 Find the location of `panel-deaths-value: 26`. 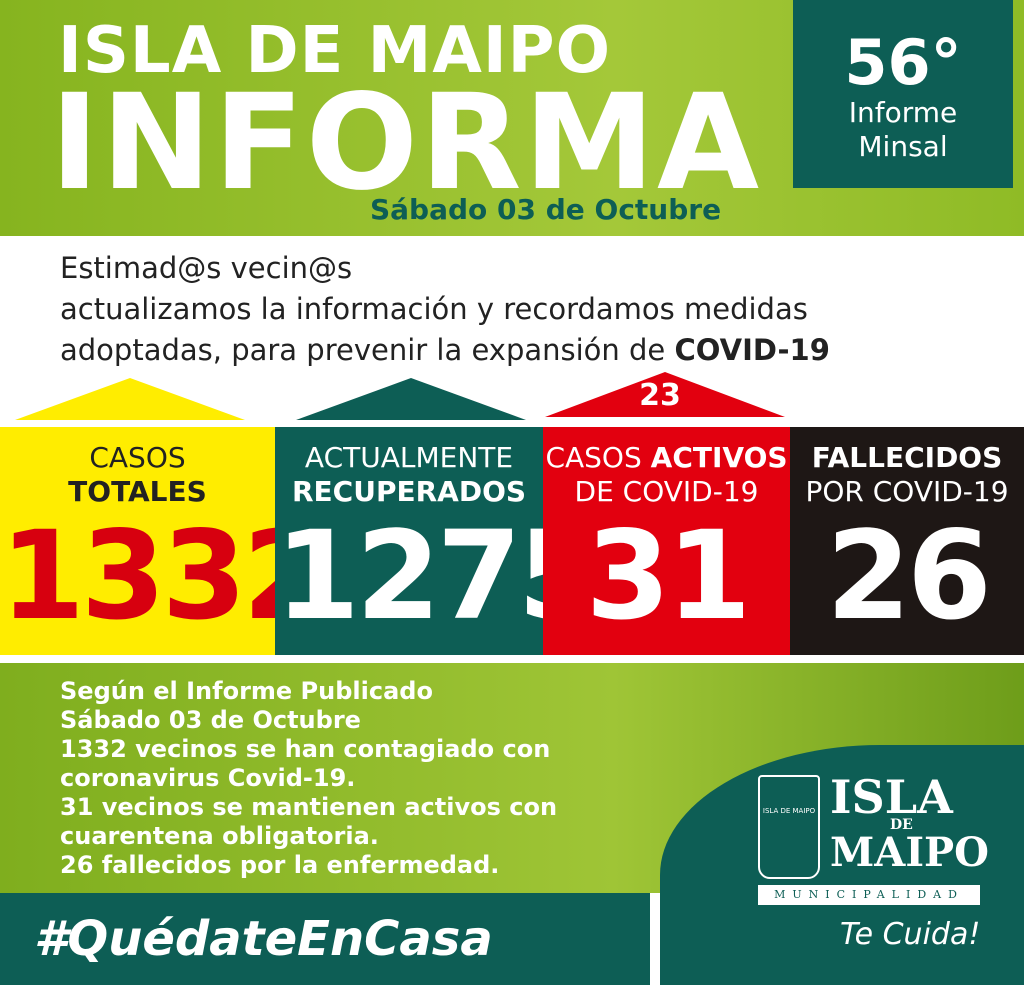

panel-deaths-value: 26 is located at coordinates (909, 576).